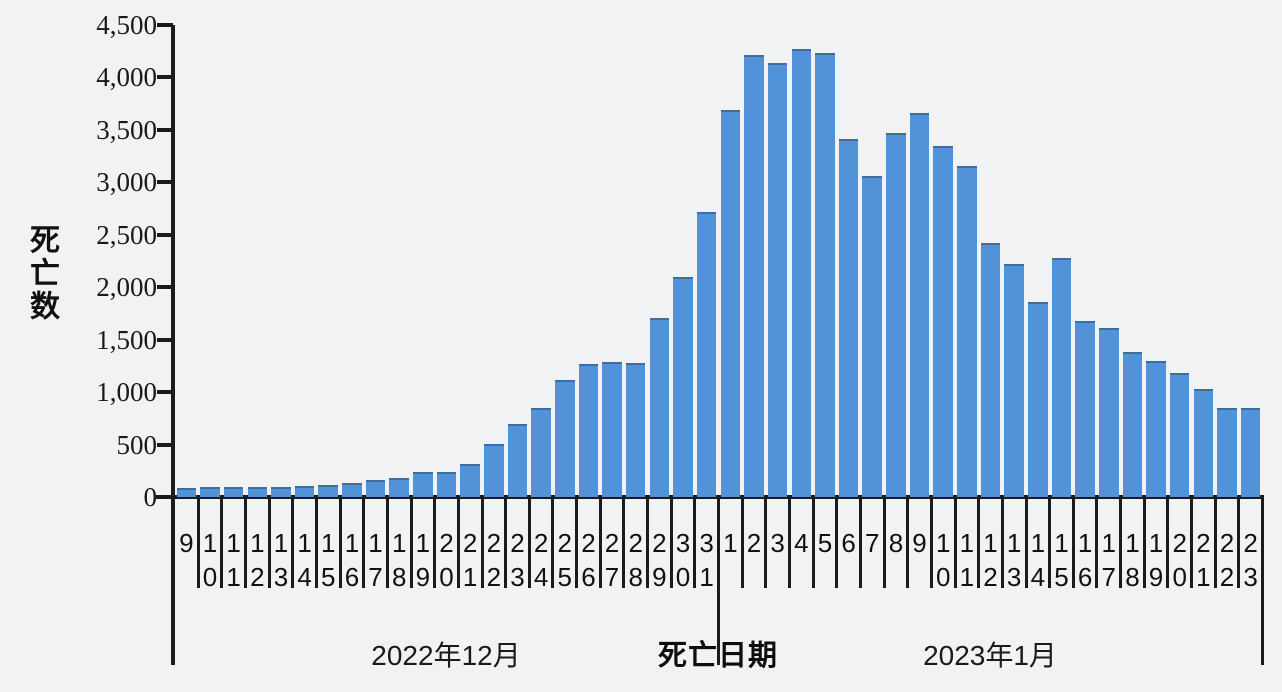  I want to click on y-tick-label: 2,000, so click(126, 287).